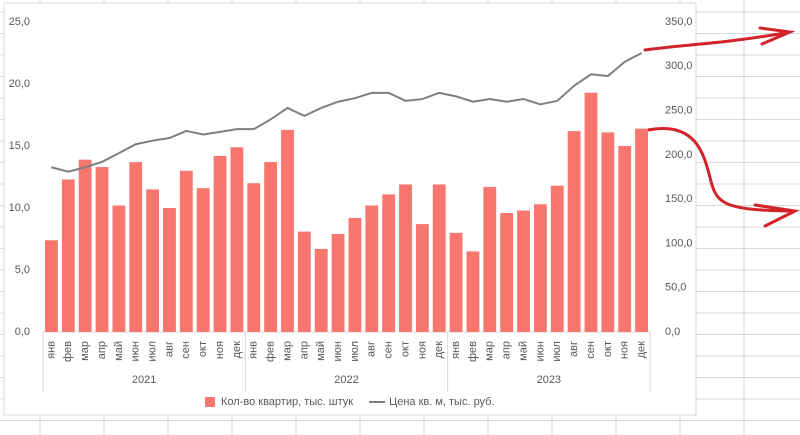  Describe the element at coordinates (679, 110) in the screenshot. I see `y2-tick-label: 250,0` at that location.